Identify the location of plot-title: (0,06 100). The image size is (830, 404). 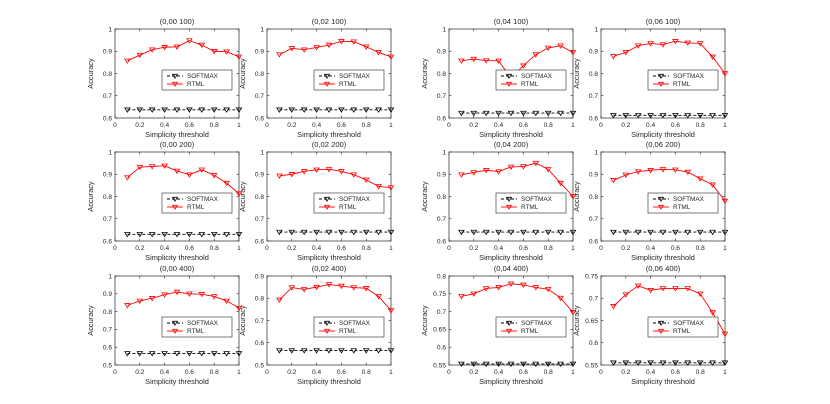
(663, 21).